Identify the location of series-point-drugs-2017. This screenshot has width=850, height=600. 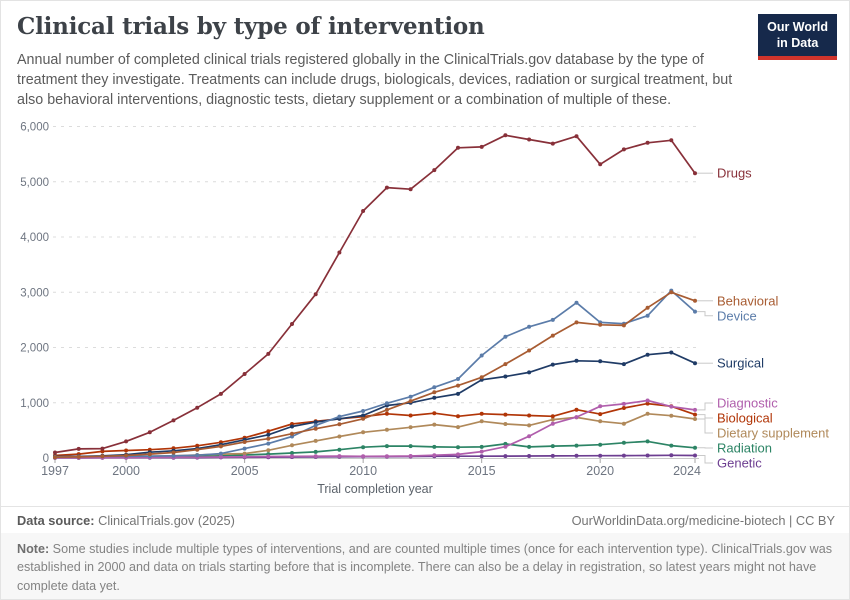
(529, 139).